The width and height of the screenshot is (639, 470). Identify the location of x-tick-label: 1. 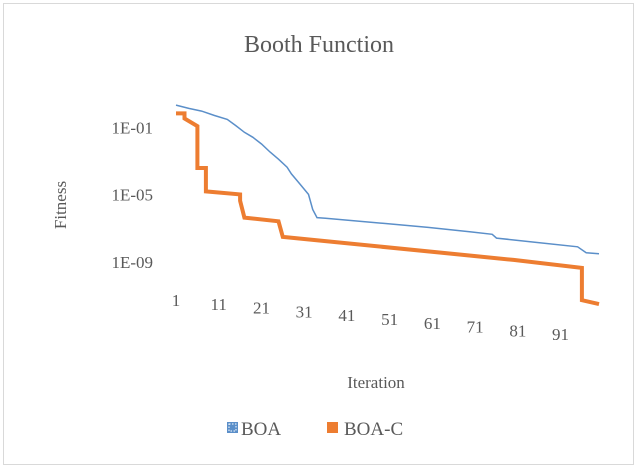
(176, 300).